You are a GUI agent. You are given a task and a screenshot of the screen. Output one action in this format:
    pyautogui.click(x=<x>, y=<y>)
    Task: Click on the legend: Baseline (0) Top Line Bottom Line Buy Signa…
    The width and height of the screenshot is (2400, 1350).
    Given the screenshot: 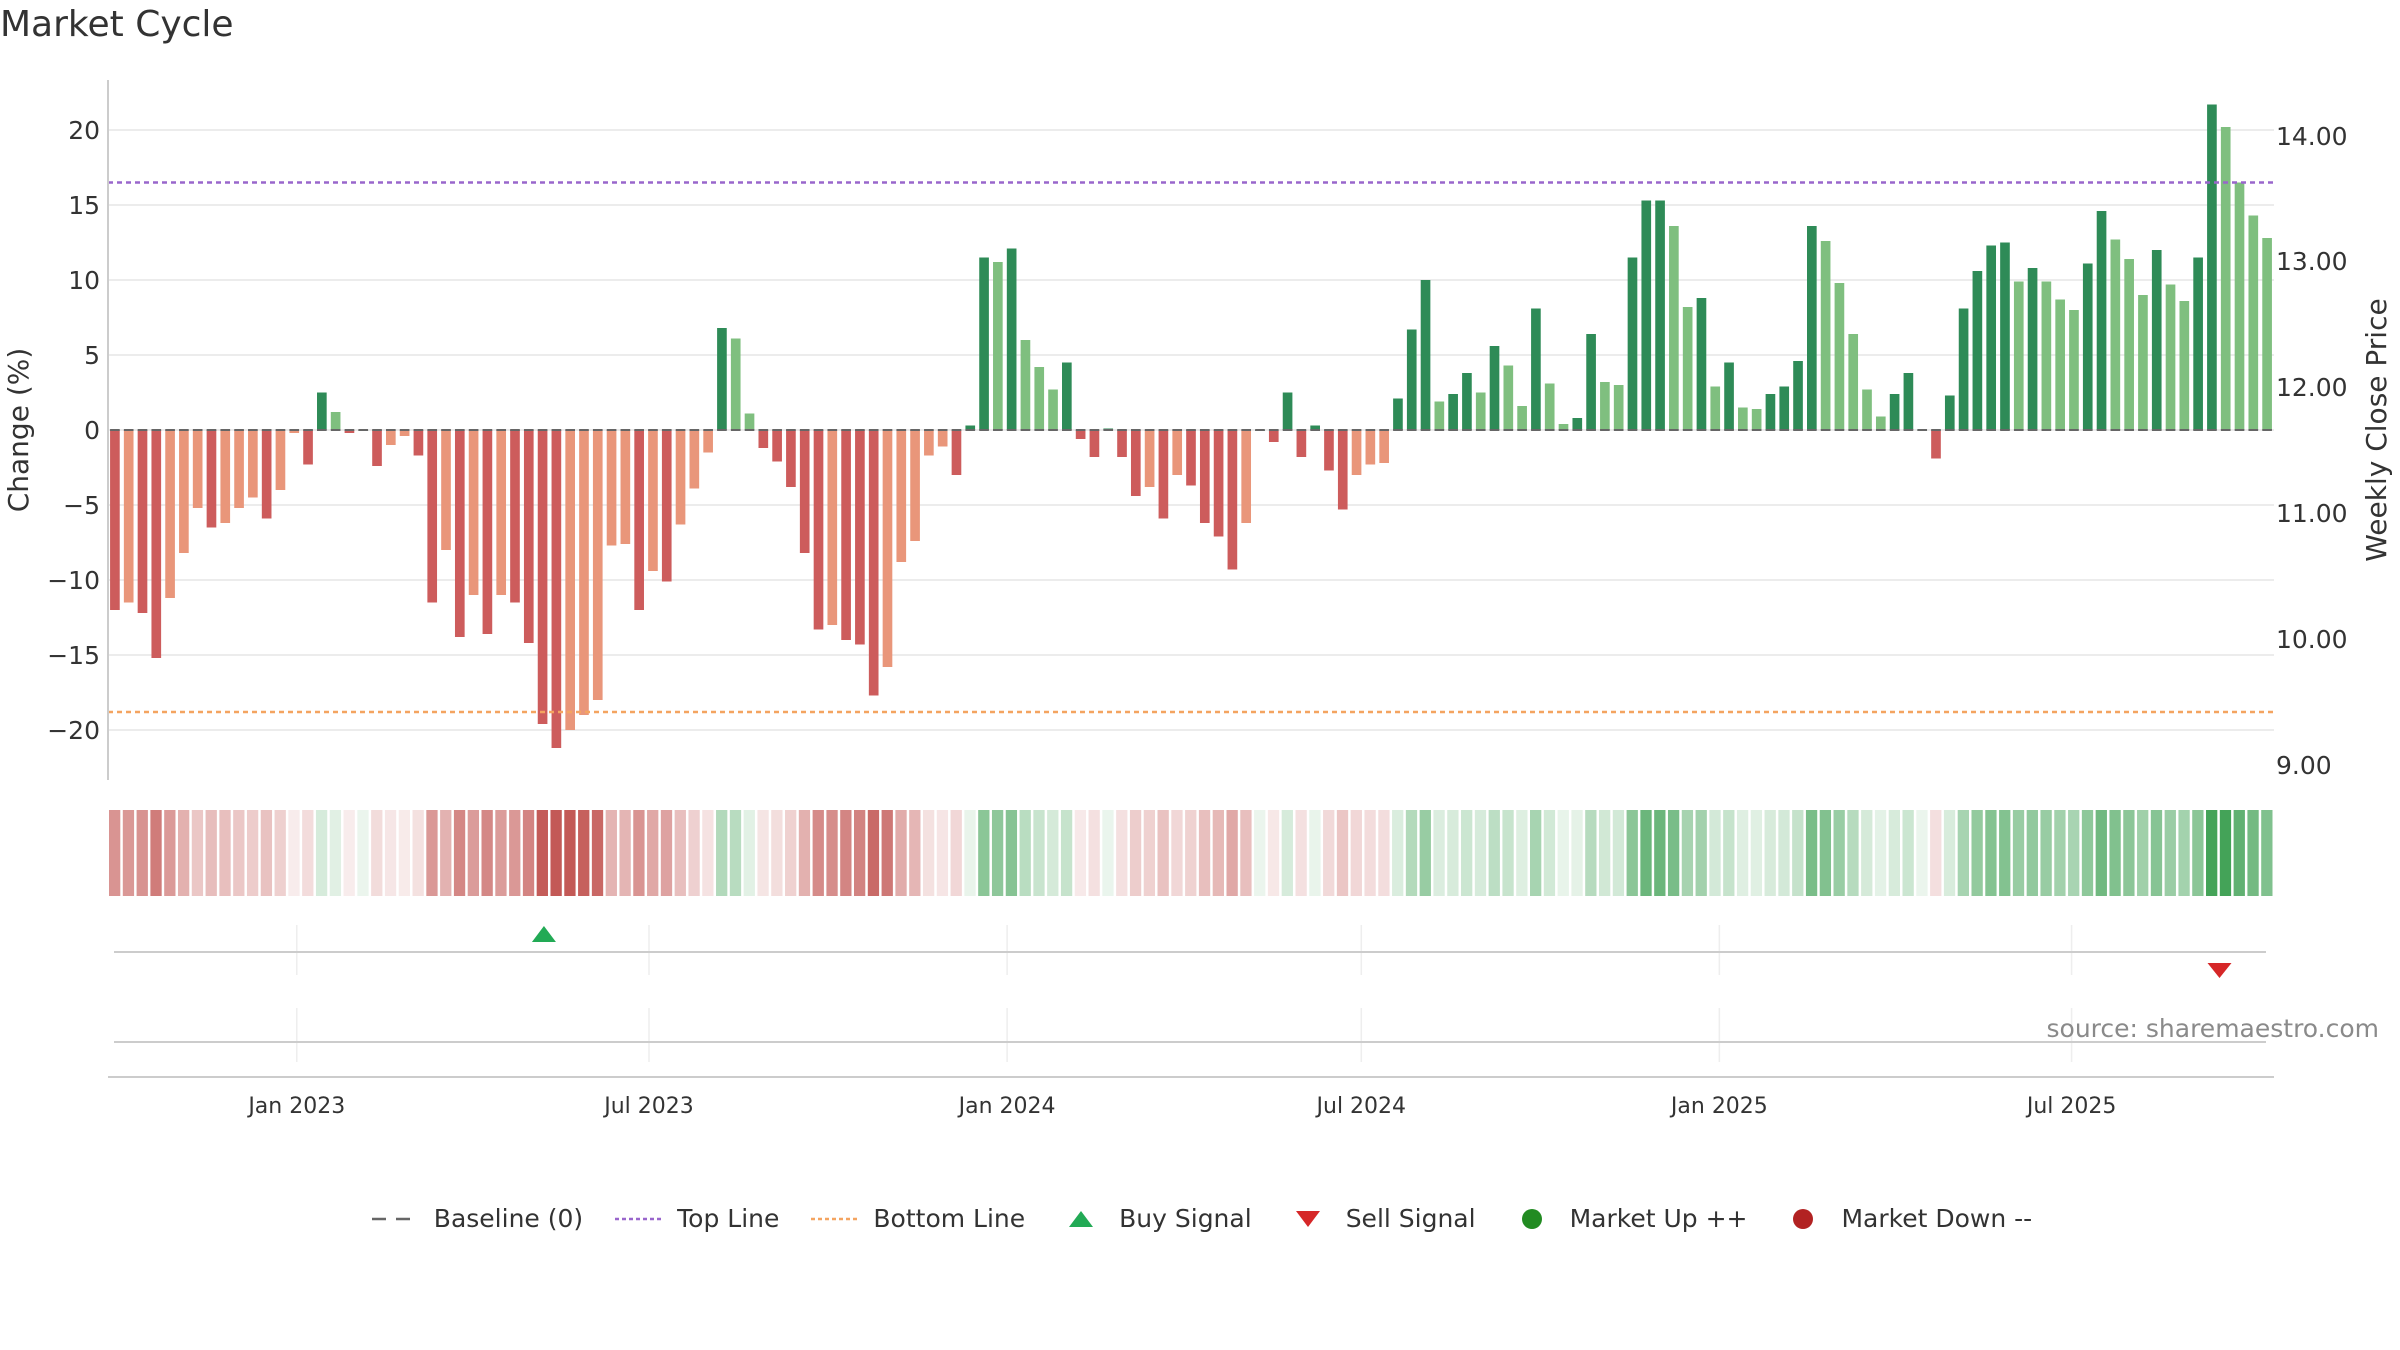 What is the action you would take?
    pyautogui.click(x=1200, y=1218)
    